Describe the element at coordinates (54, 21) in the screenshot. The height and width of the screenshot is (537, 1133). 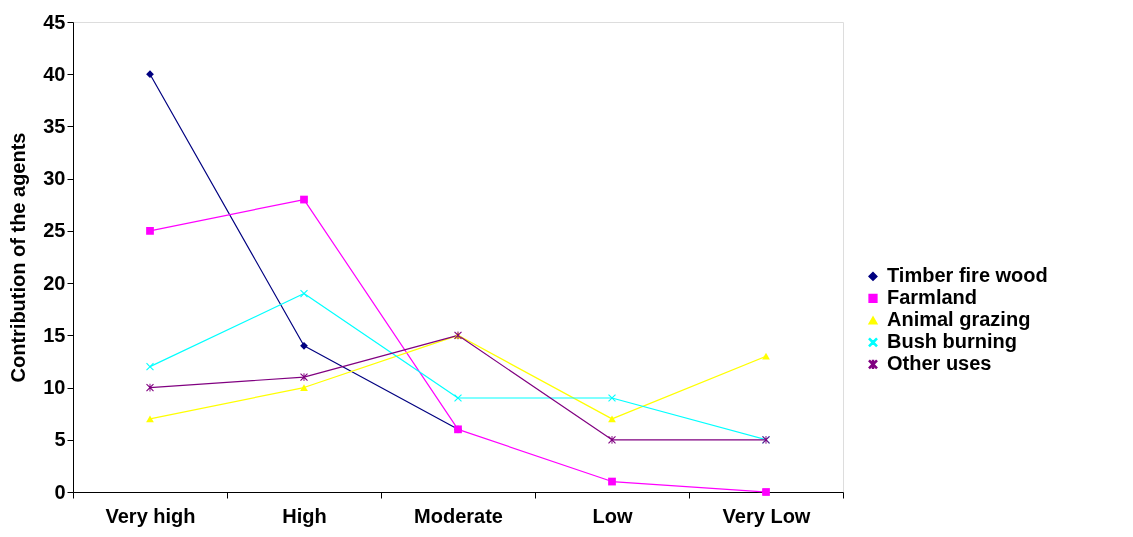
I see `y-tick-label: 45` at that location.